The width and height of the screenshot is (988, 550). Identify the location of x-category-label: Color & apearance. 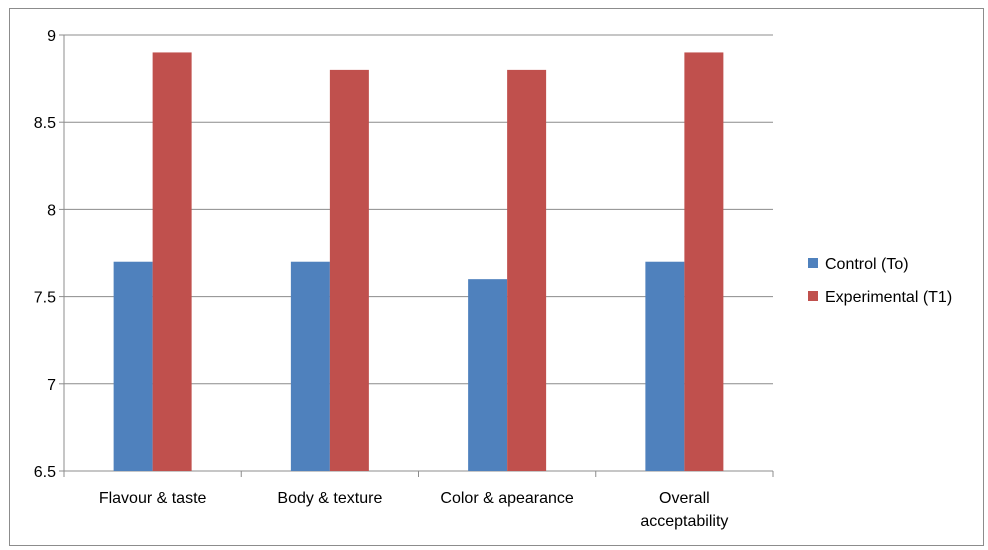
(507, 498).